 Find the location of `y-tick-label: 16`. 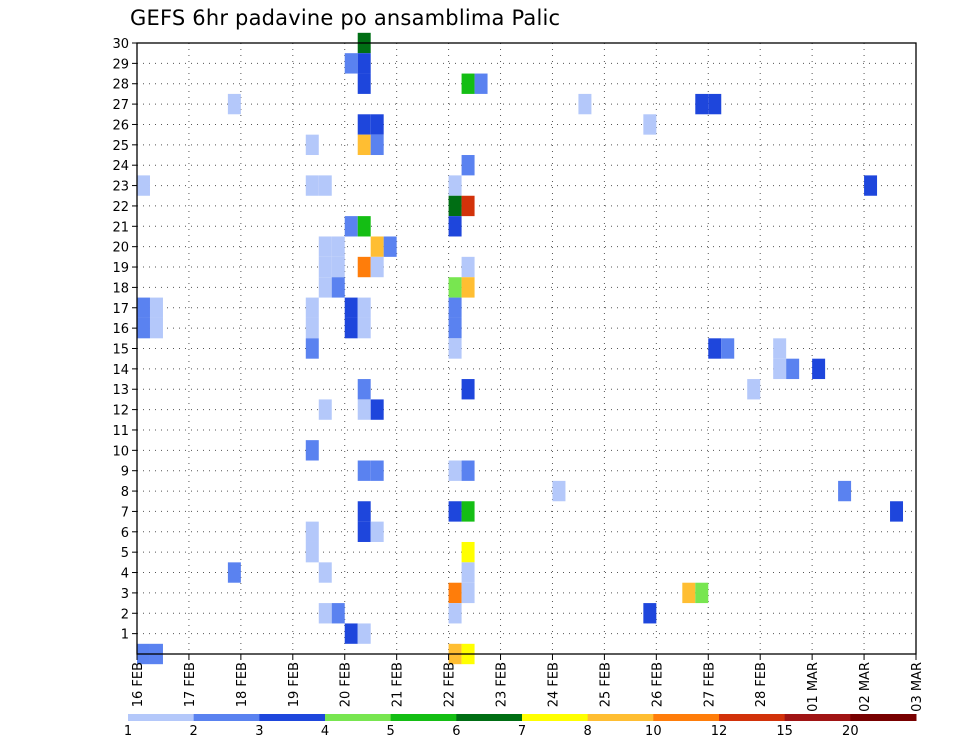

y-tick-label: 16 is located at coordinates (120, 329).